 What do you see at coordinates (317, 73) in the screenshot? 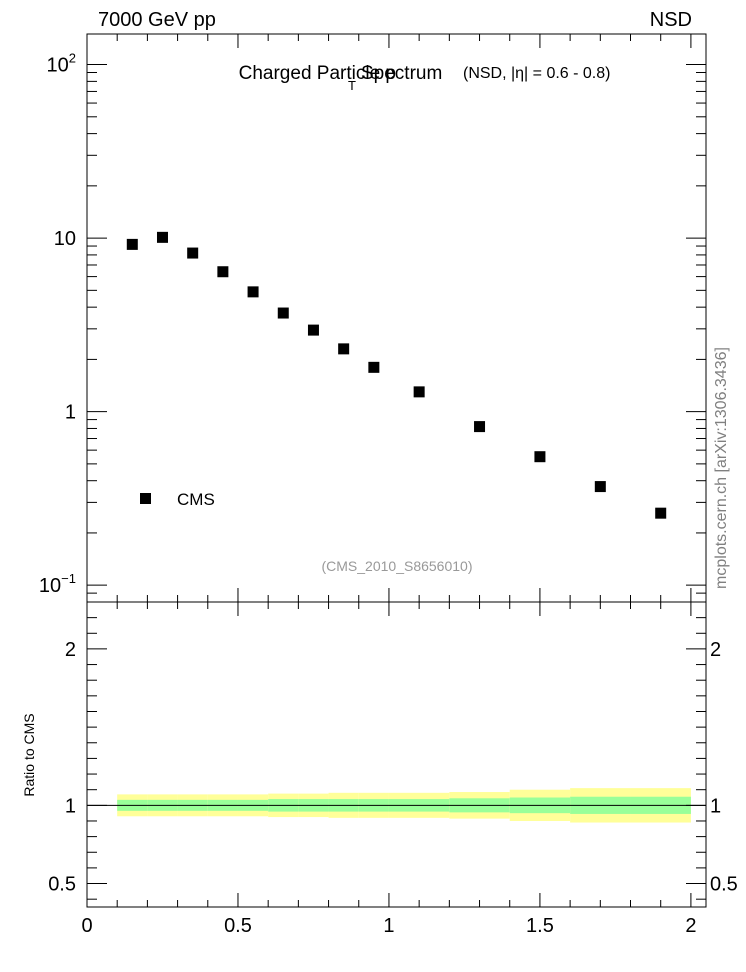
I see `plot-title-main: Charged Particle p` at bounding box center [317, 73].